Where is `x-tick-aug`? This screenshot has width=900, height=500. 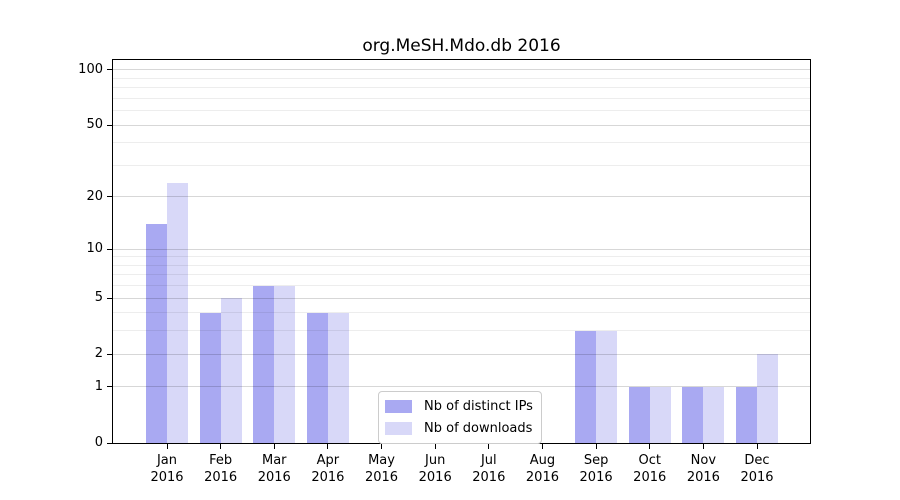 x-tick-aug is located at coordinates (542, 446).